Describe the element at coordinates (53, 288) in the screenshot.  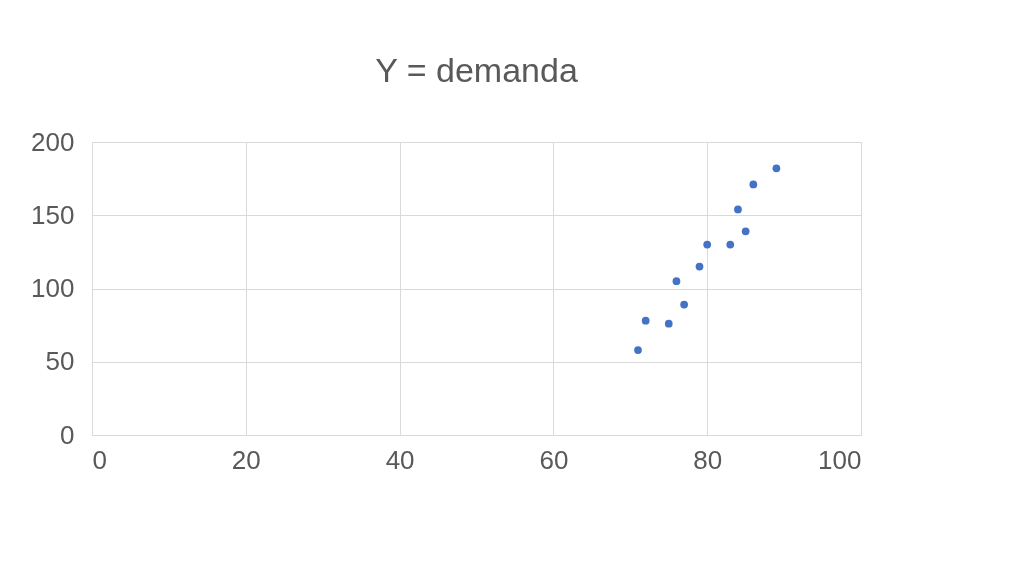
I see `y-tick-label: 100` at that location.